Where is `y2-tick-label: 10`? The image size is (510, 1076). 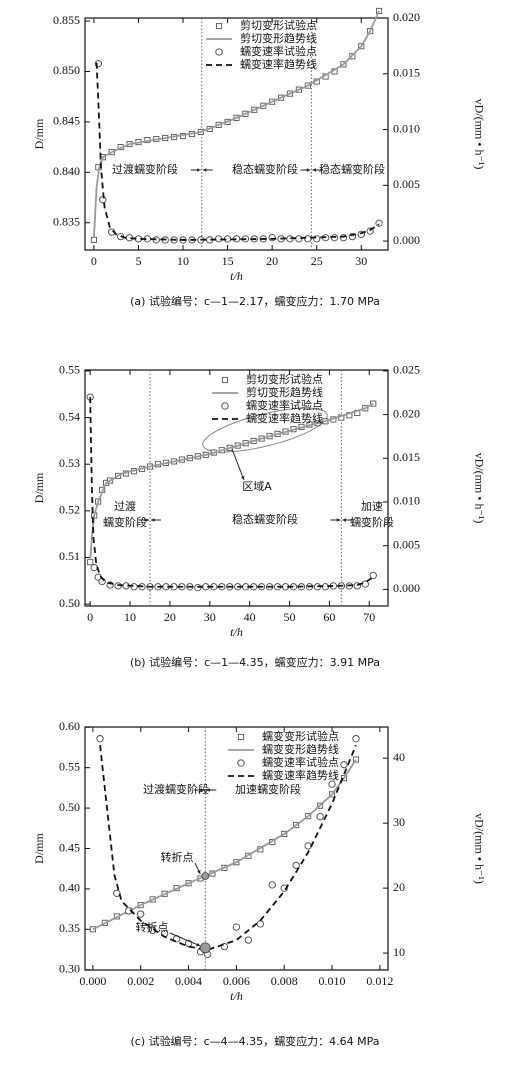
y2-tick-label: 10 is located at coordinates (399, 952).